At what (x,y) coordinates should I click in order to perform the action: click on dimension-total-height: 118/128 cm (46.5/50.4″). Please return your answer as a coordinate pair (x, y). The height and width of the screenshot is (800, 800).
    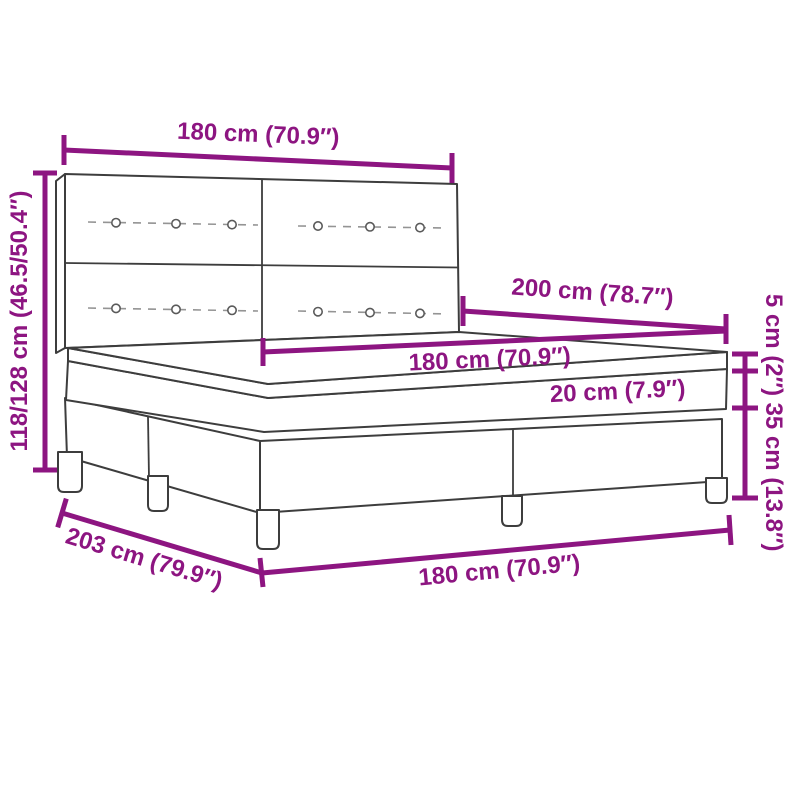
    Looking at the image, I should click on (31, 321).